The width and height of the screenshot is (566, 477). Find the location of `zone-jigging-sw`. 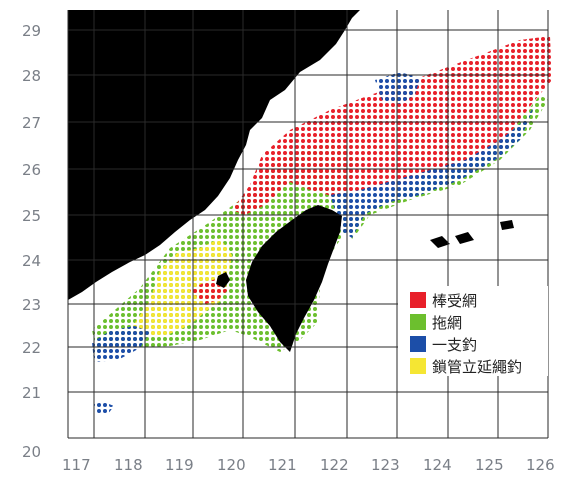

zone-jigging-sw is located at coordinates (121, 344).